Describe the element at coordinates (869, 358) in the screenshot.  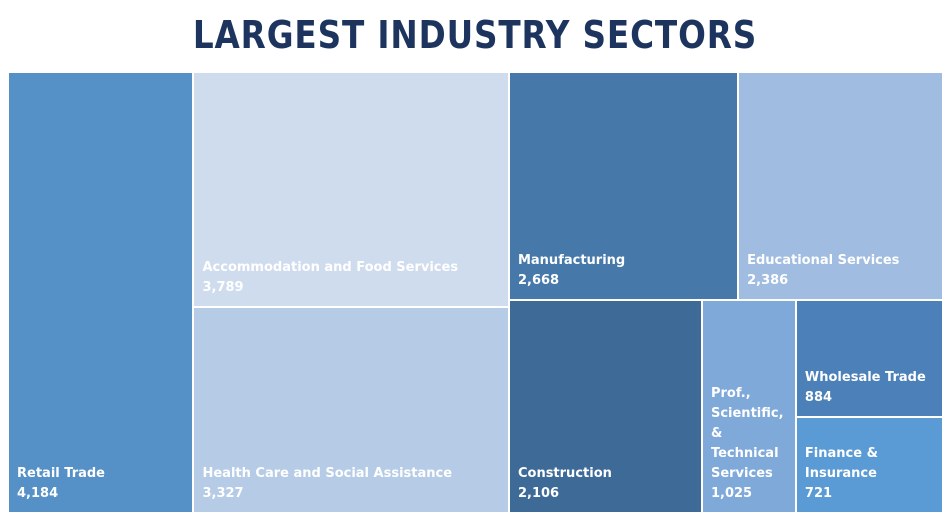
I see `treemap-tile-wholesale-trade: Wholesale Trade 884` at that location.